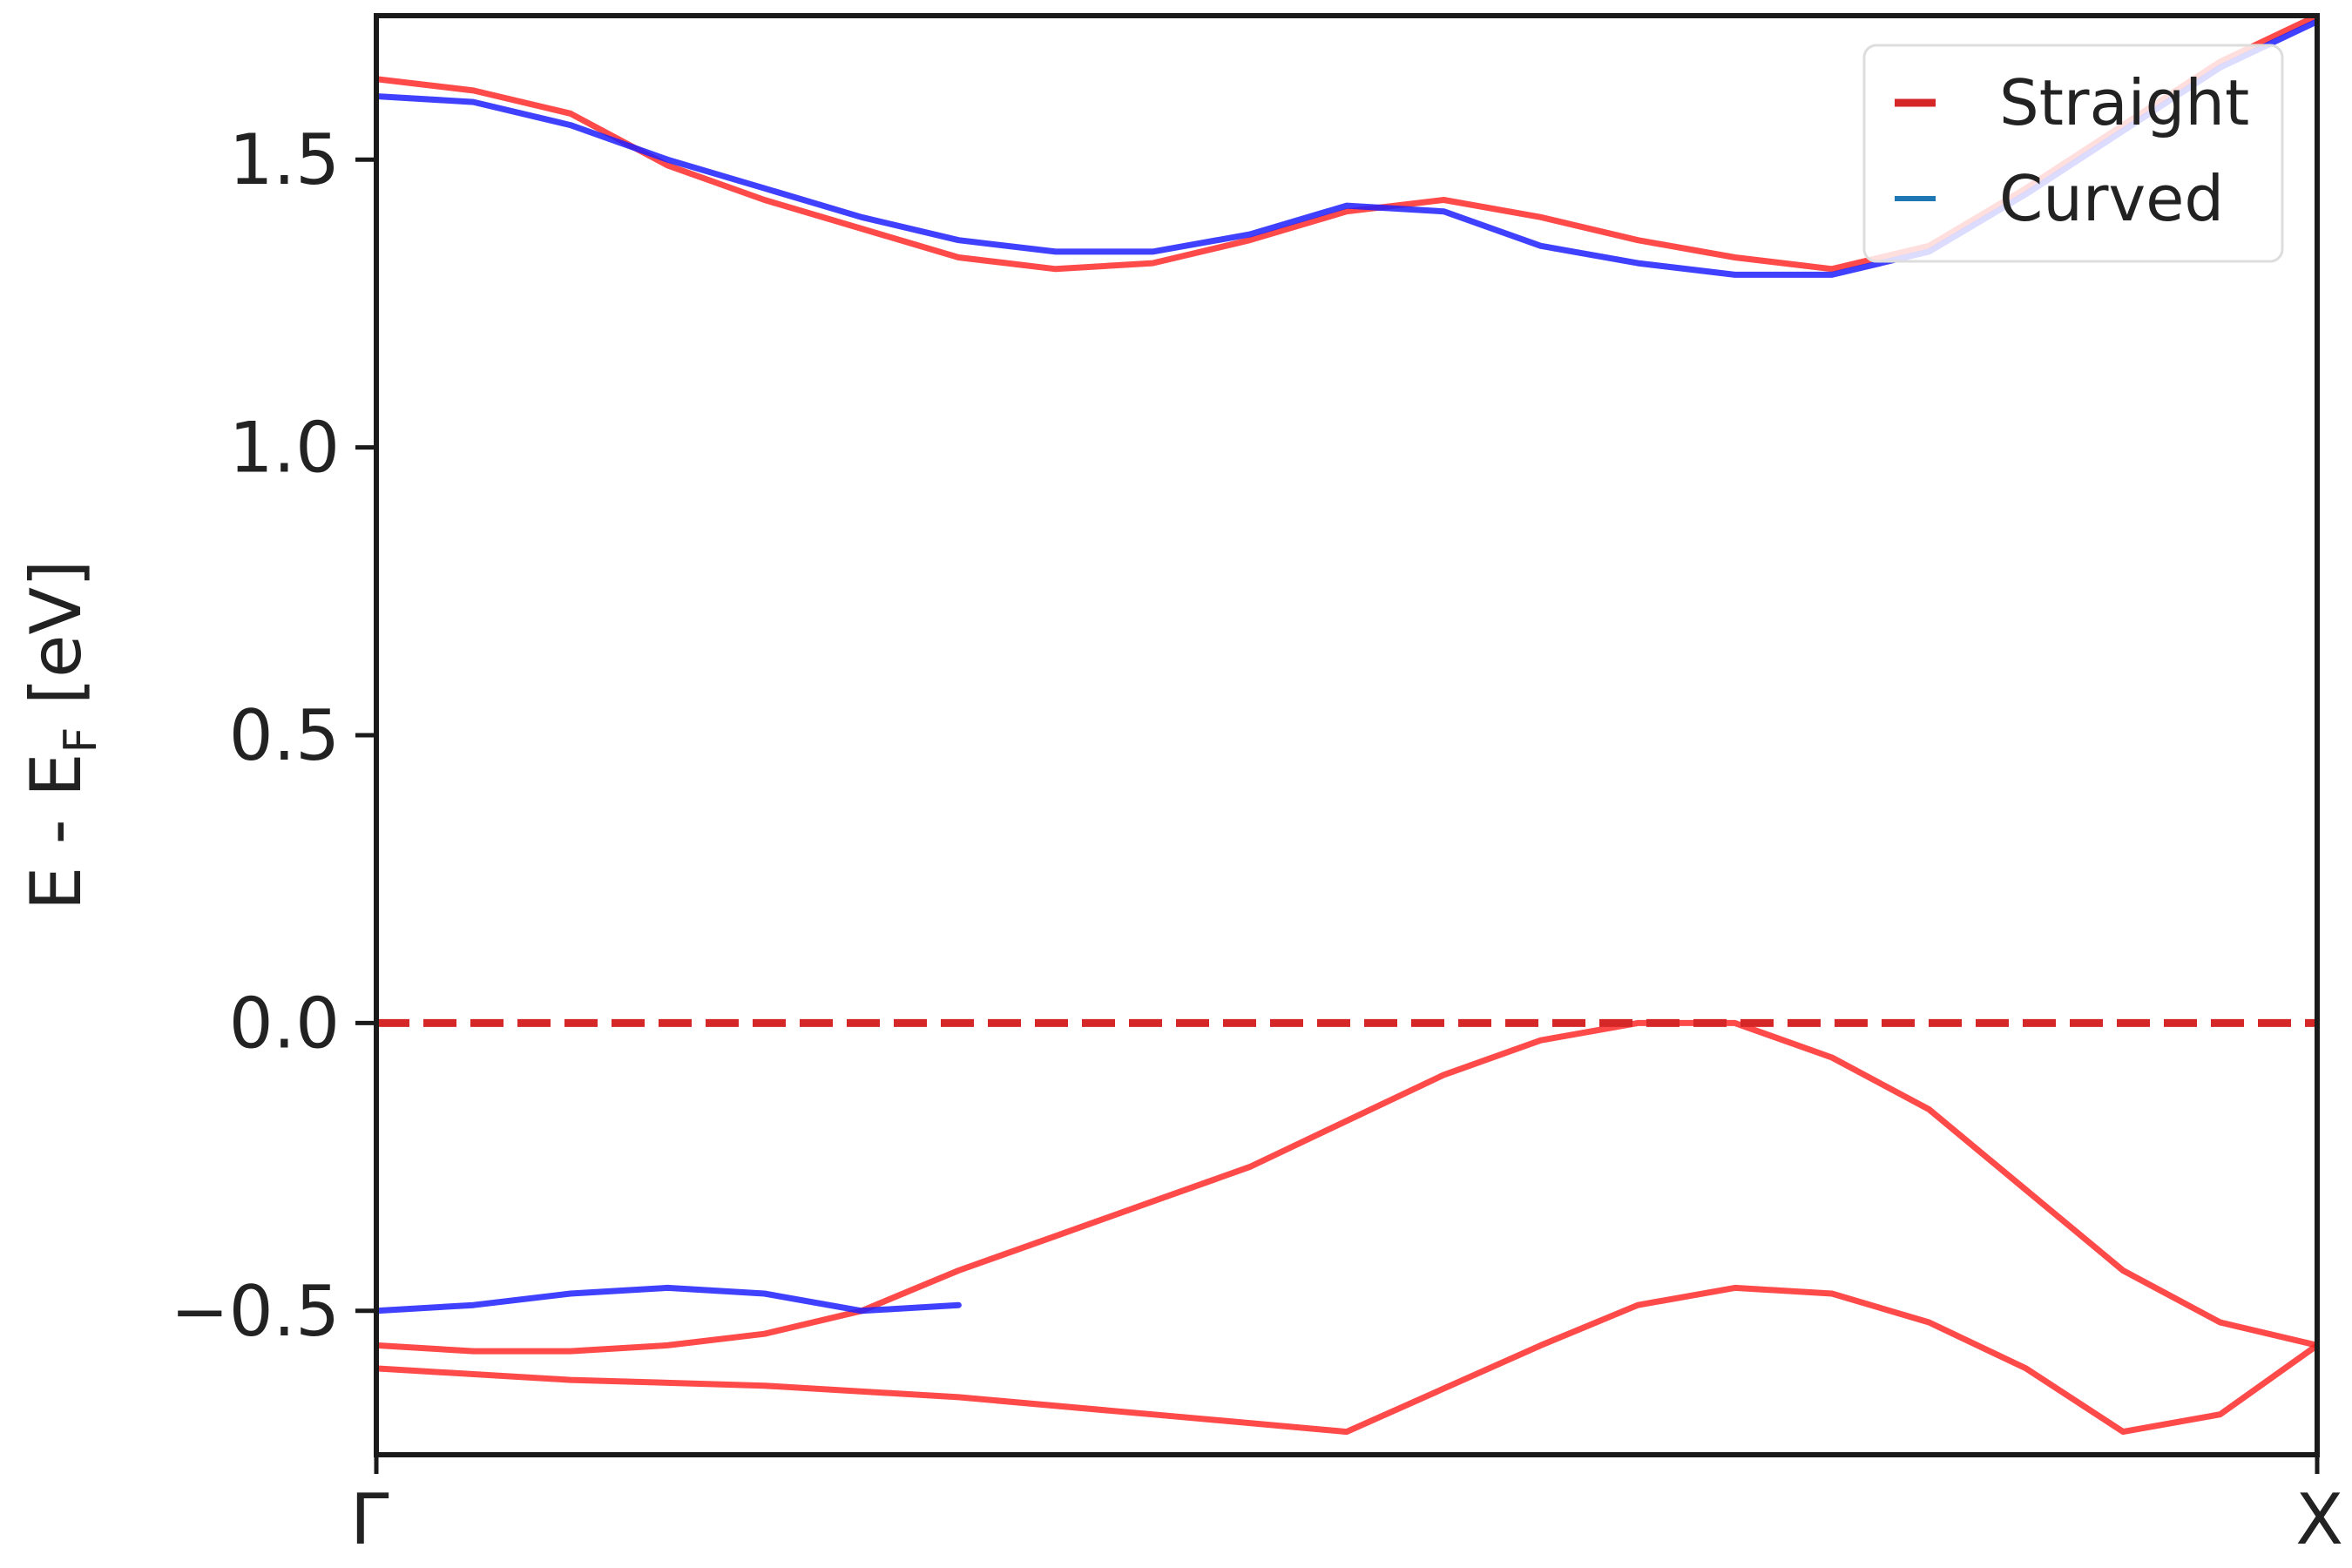 The image size is (2352, 1568). Describe the element at coordinates (284, 159) in the screenshot. I see `y-tick-label: 1.5` at that location.